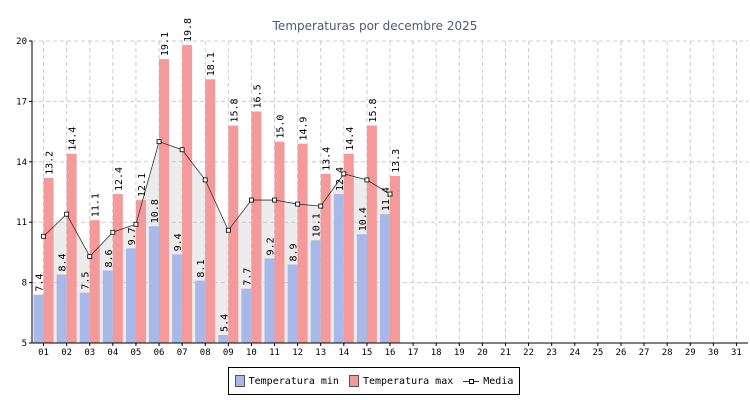  I want to click on x-tick-label: 13, so click(320, 353).